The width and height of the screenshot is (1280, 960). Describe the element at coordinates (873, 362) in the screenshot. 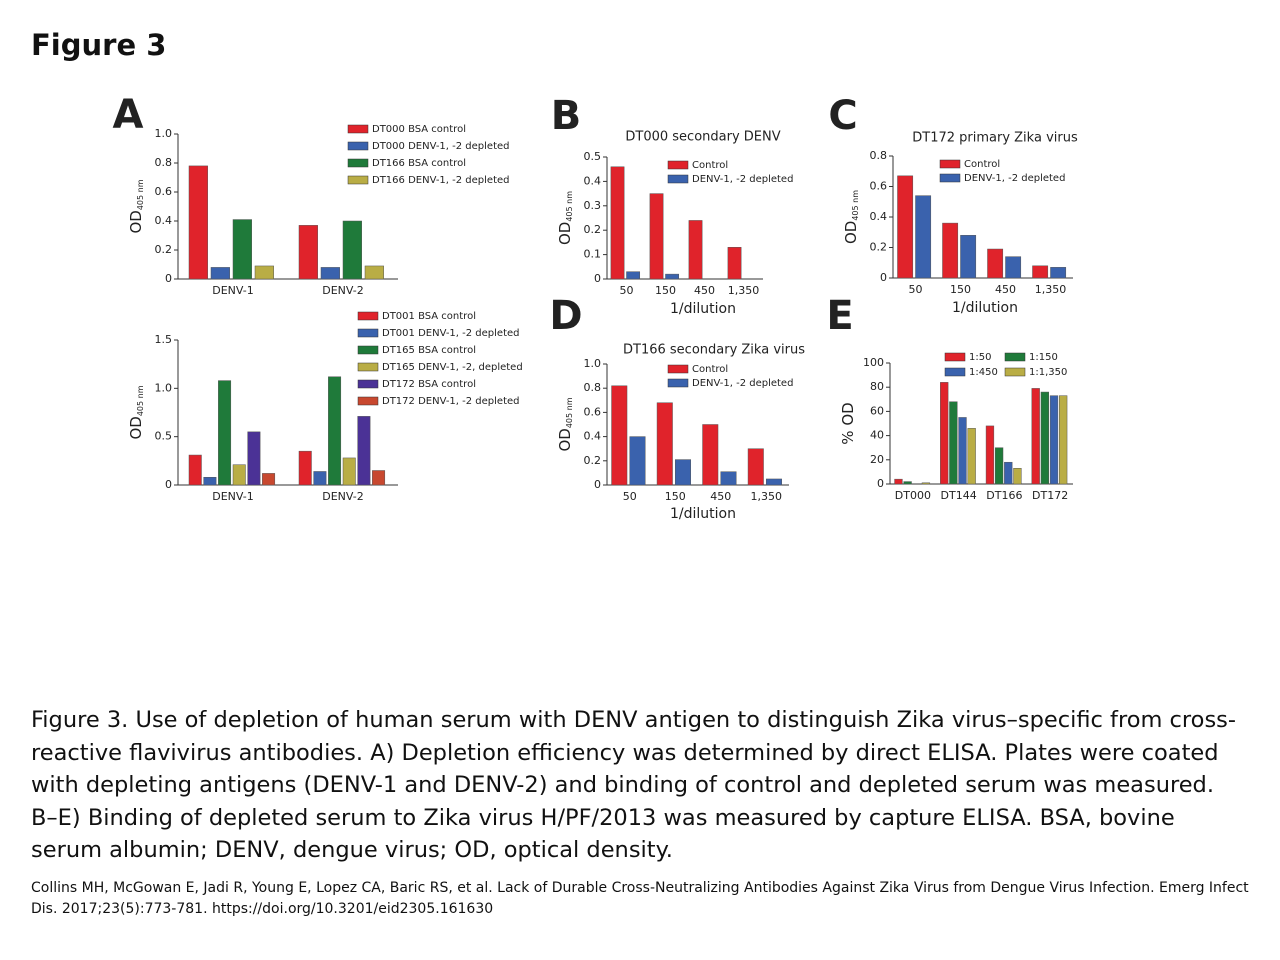

I see `y-tick-label: 100` at that location.